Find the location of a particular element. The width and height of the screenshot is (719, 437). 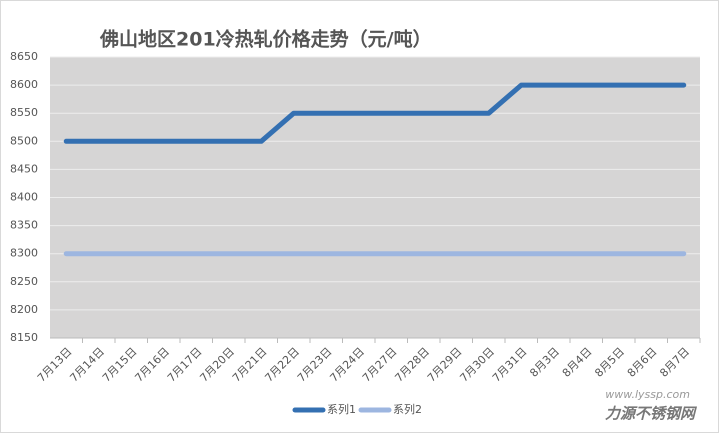

legend-label: 系列2 is located at coordinates (407, 409).